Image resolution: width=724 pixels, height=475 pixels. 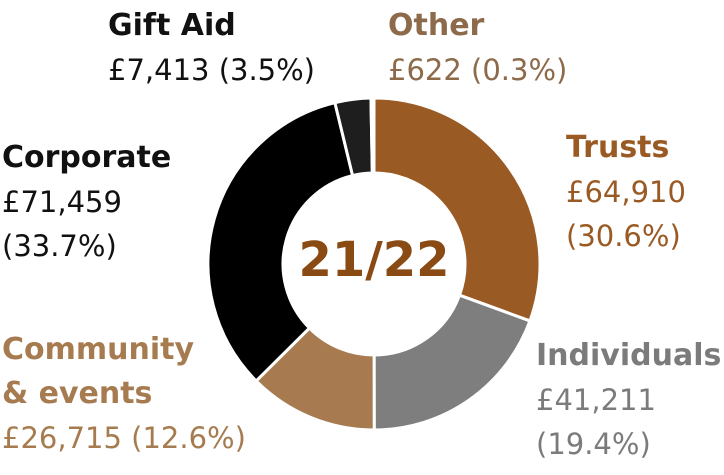 What do you see at coordinates (124, 438) in the screenshot?
I see `label-community-value: £26,715 (12.6%)` at bounding box center [124, 438].